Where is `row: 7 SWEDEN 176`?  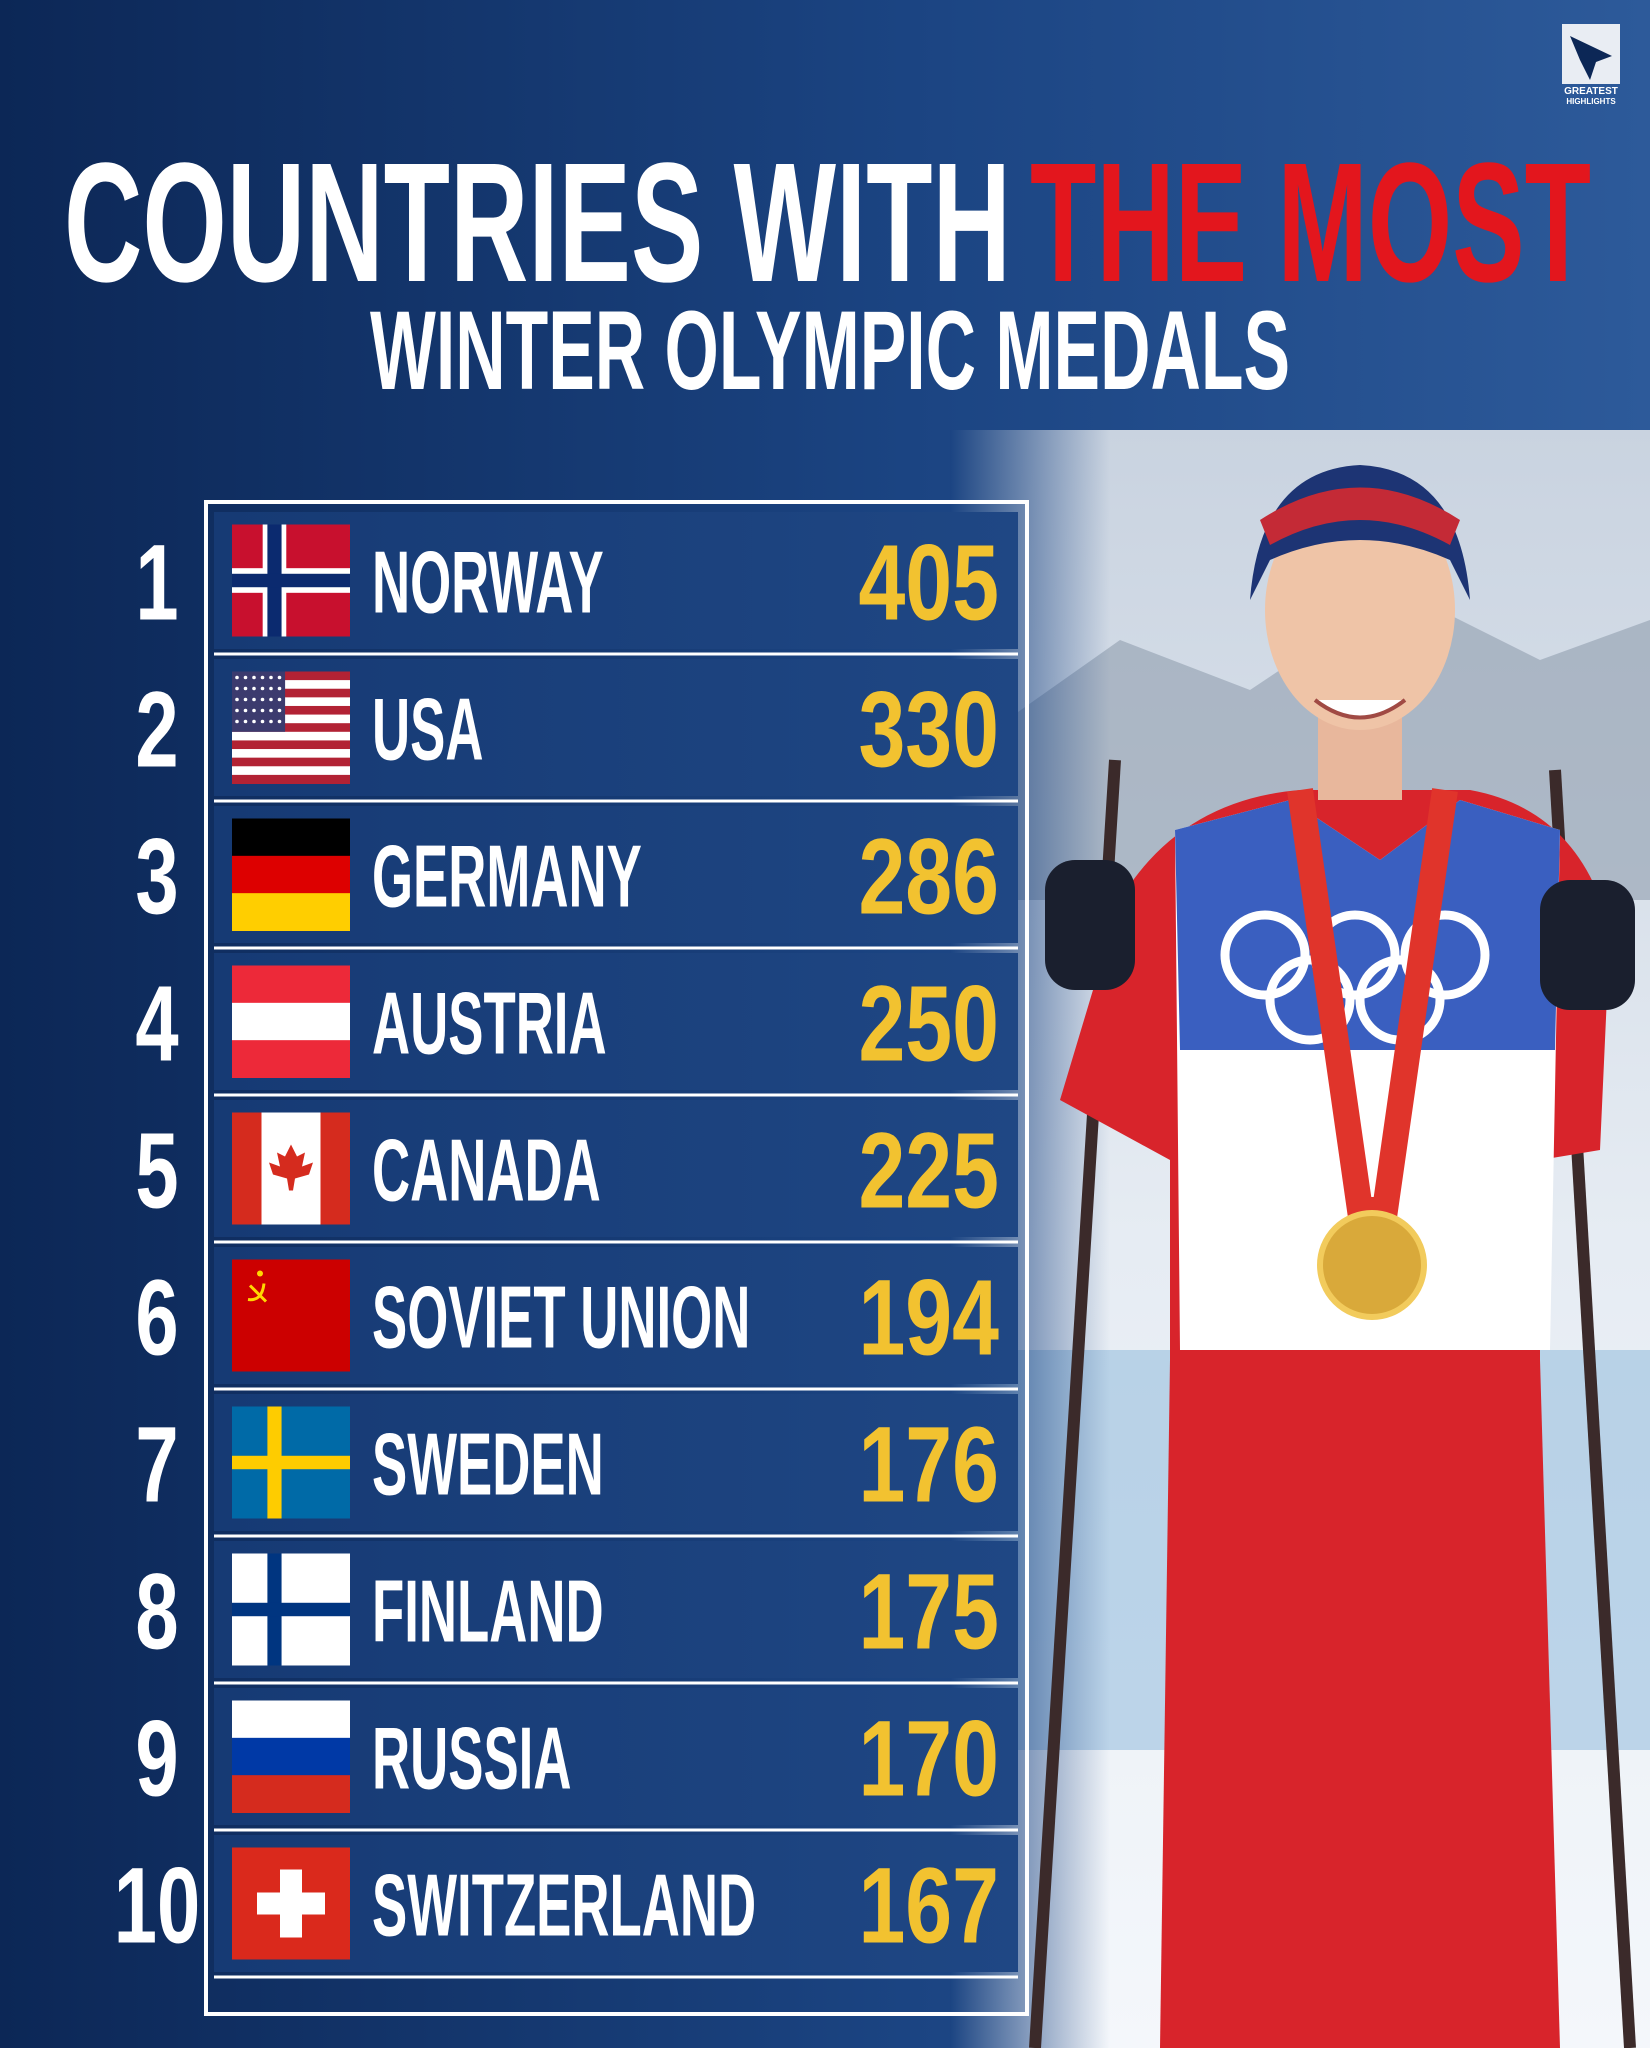
row: 7 SWEDEN 176 is located at coordinates (576, 1466).